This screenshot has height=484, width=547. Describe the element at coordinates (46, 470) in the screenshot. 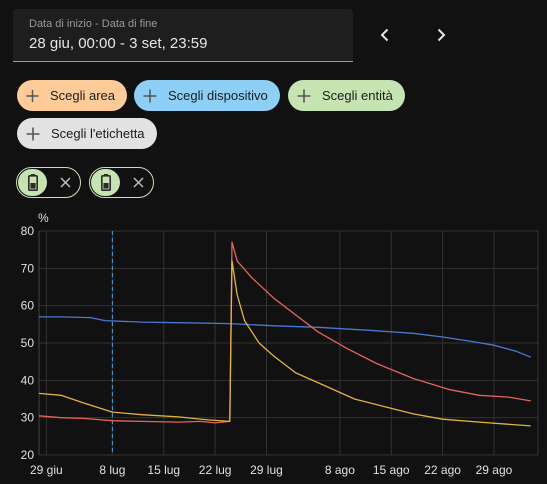

I see `x-tick-label: 29 giu` at that location.